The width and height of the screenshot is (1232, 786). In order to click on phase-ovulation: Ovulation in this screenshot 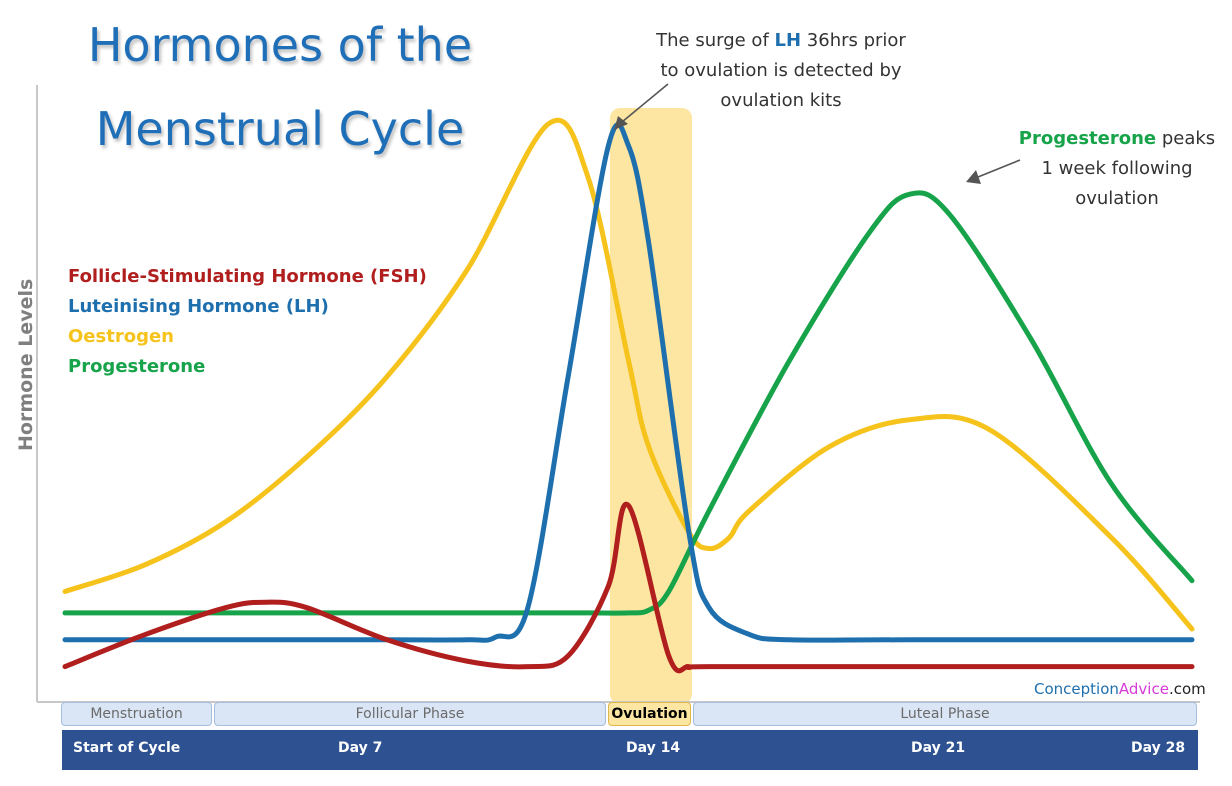, I will do `click(649, 714)`.